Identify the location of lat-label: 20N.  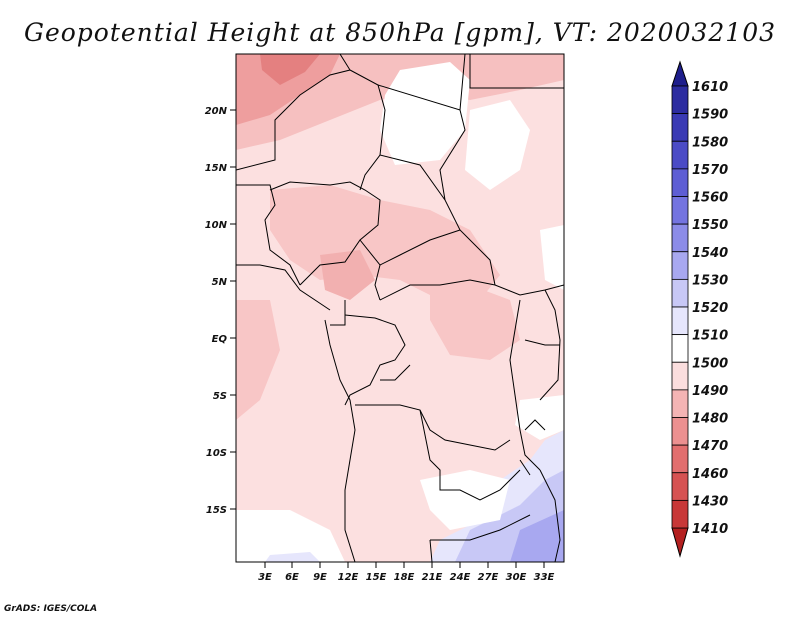
(216, 111).